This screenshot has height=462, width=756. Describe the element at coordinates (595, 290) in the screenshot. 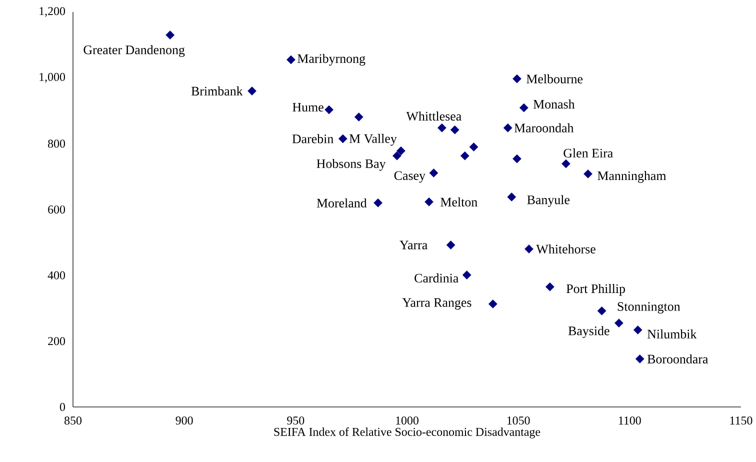

I see `annotation: Port Phillip` at that location.